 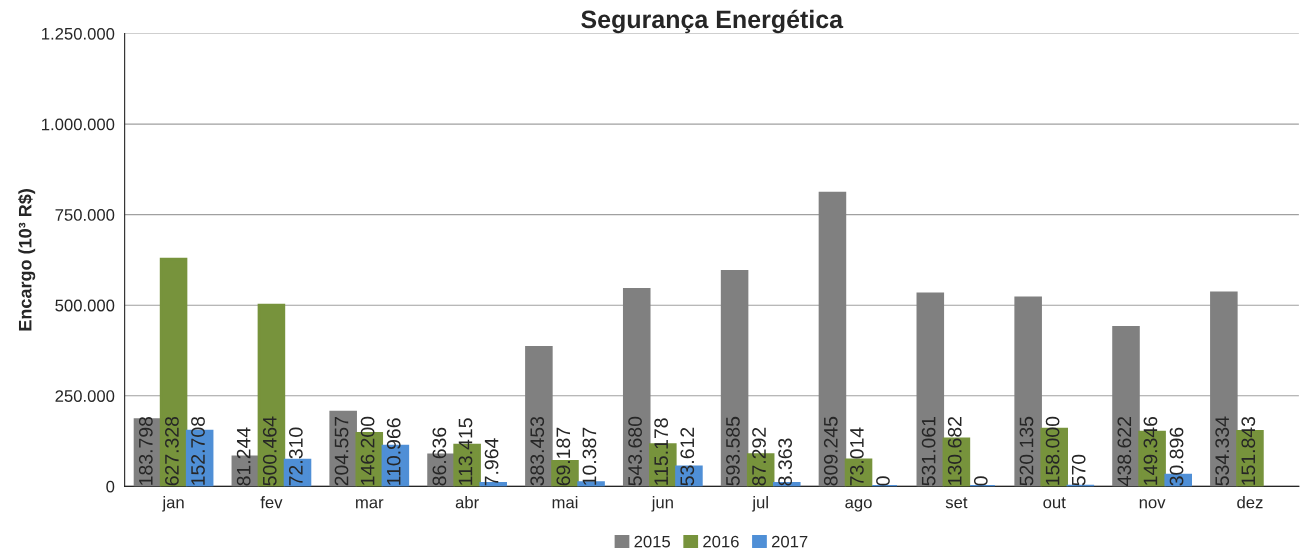 I want to click on data-label: 543.680, so click(x=635, y=451).